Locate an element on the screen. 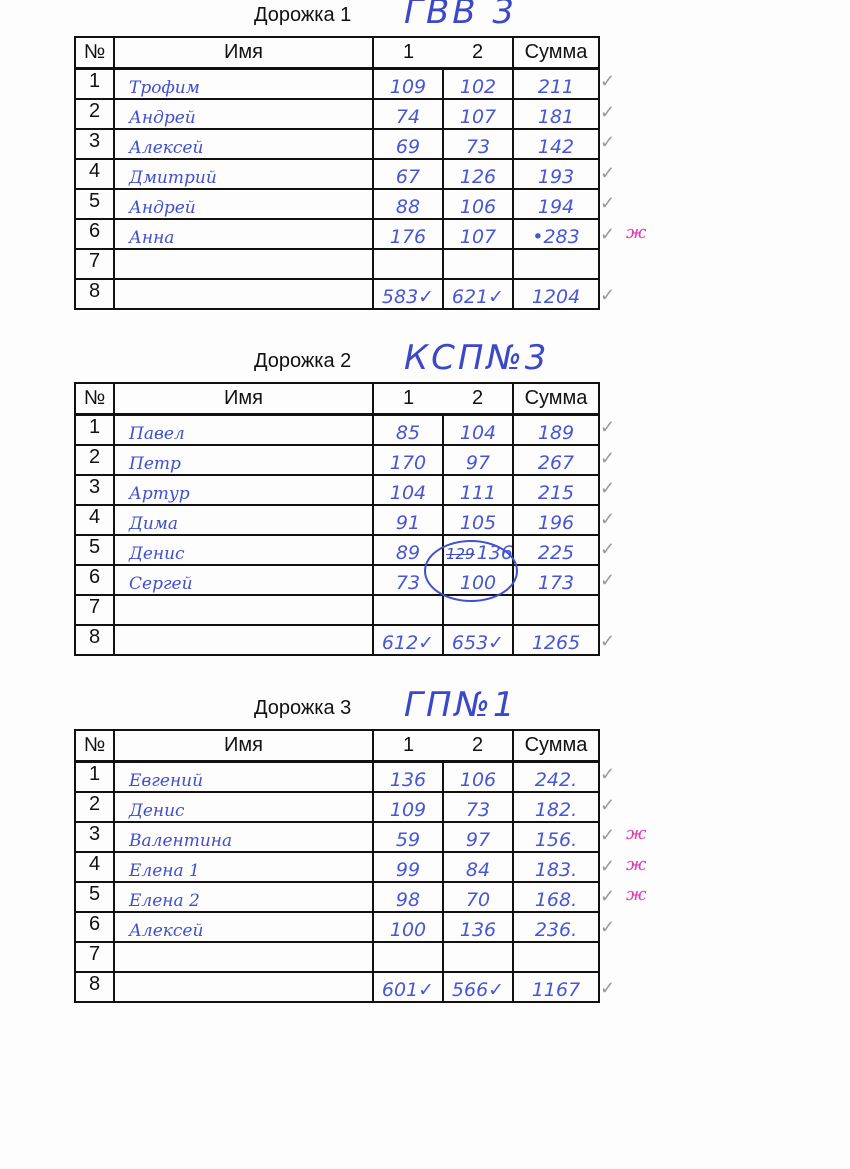 The width and height of the screenshot is (850, 1169). header-name: Имя is located at coordinates (243, 746).